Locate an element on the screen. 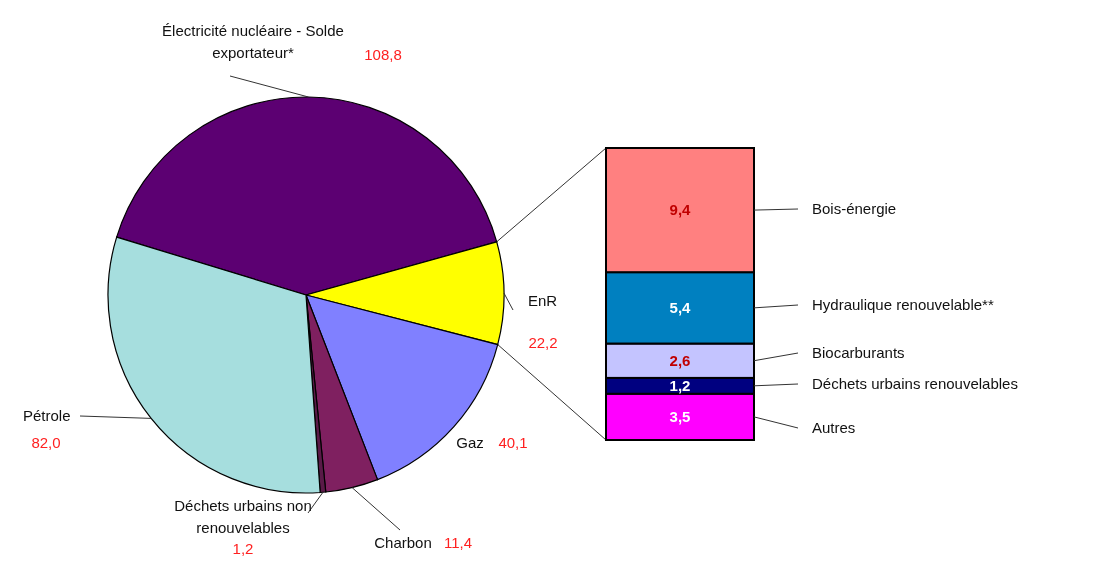 The height and width of the screenshot is (567, 1099). data-label: 22,2 is located at coordinates (543, 342).